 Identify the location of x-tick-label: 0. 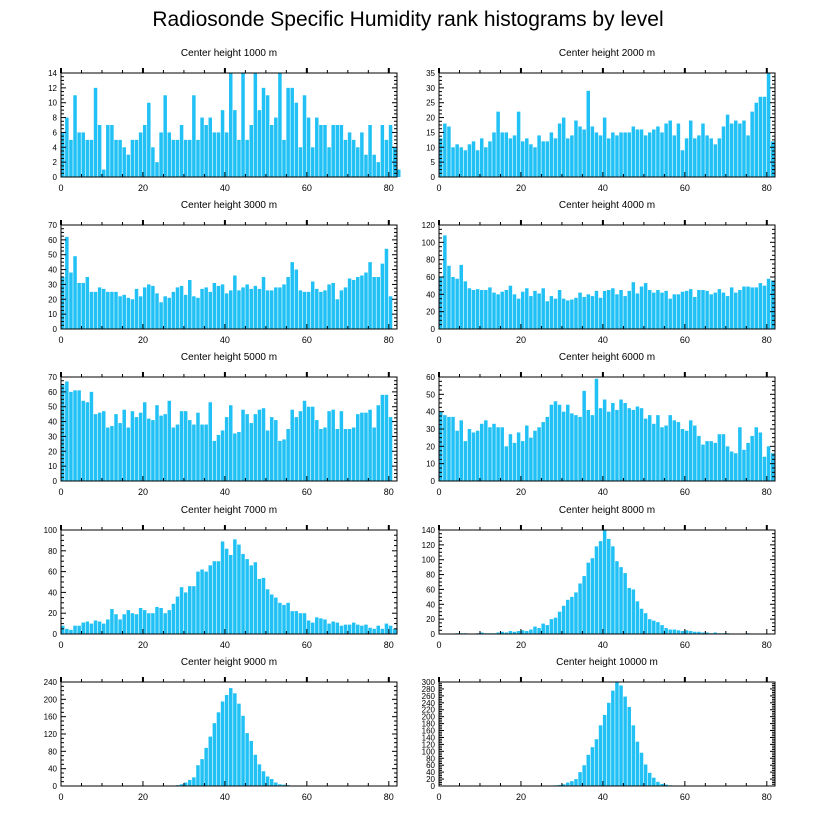
(438, 797).